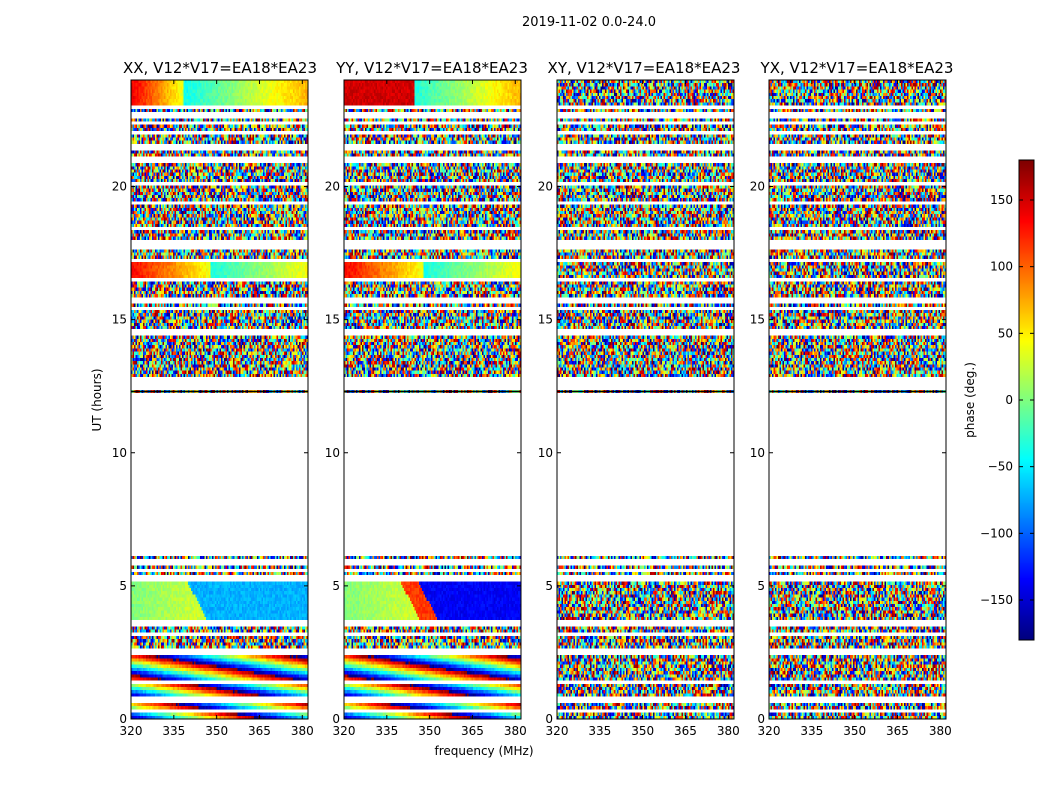 The height and width of the screenshot is (800, 1050). What do you see at coordinates (1026, 400) in the screenshot?
I see `colorbar-gradient` at bounding box center [1026, 400].